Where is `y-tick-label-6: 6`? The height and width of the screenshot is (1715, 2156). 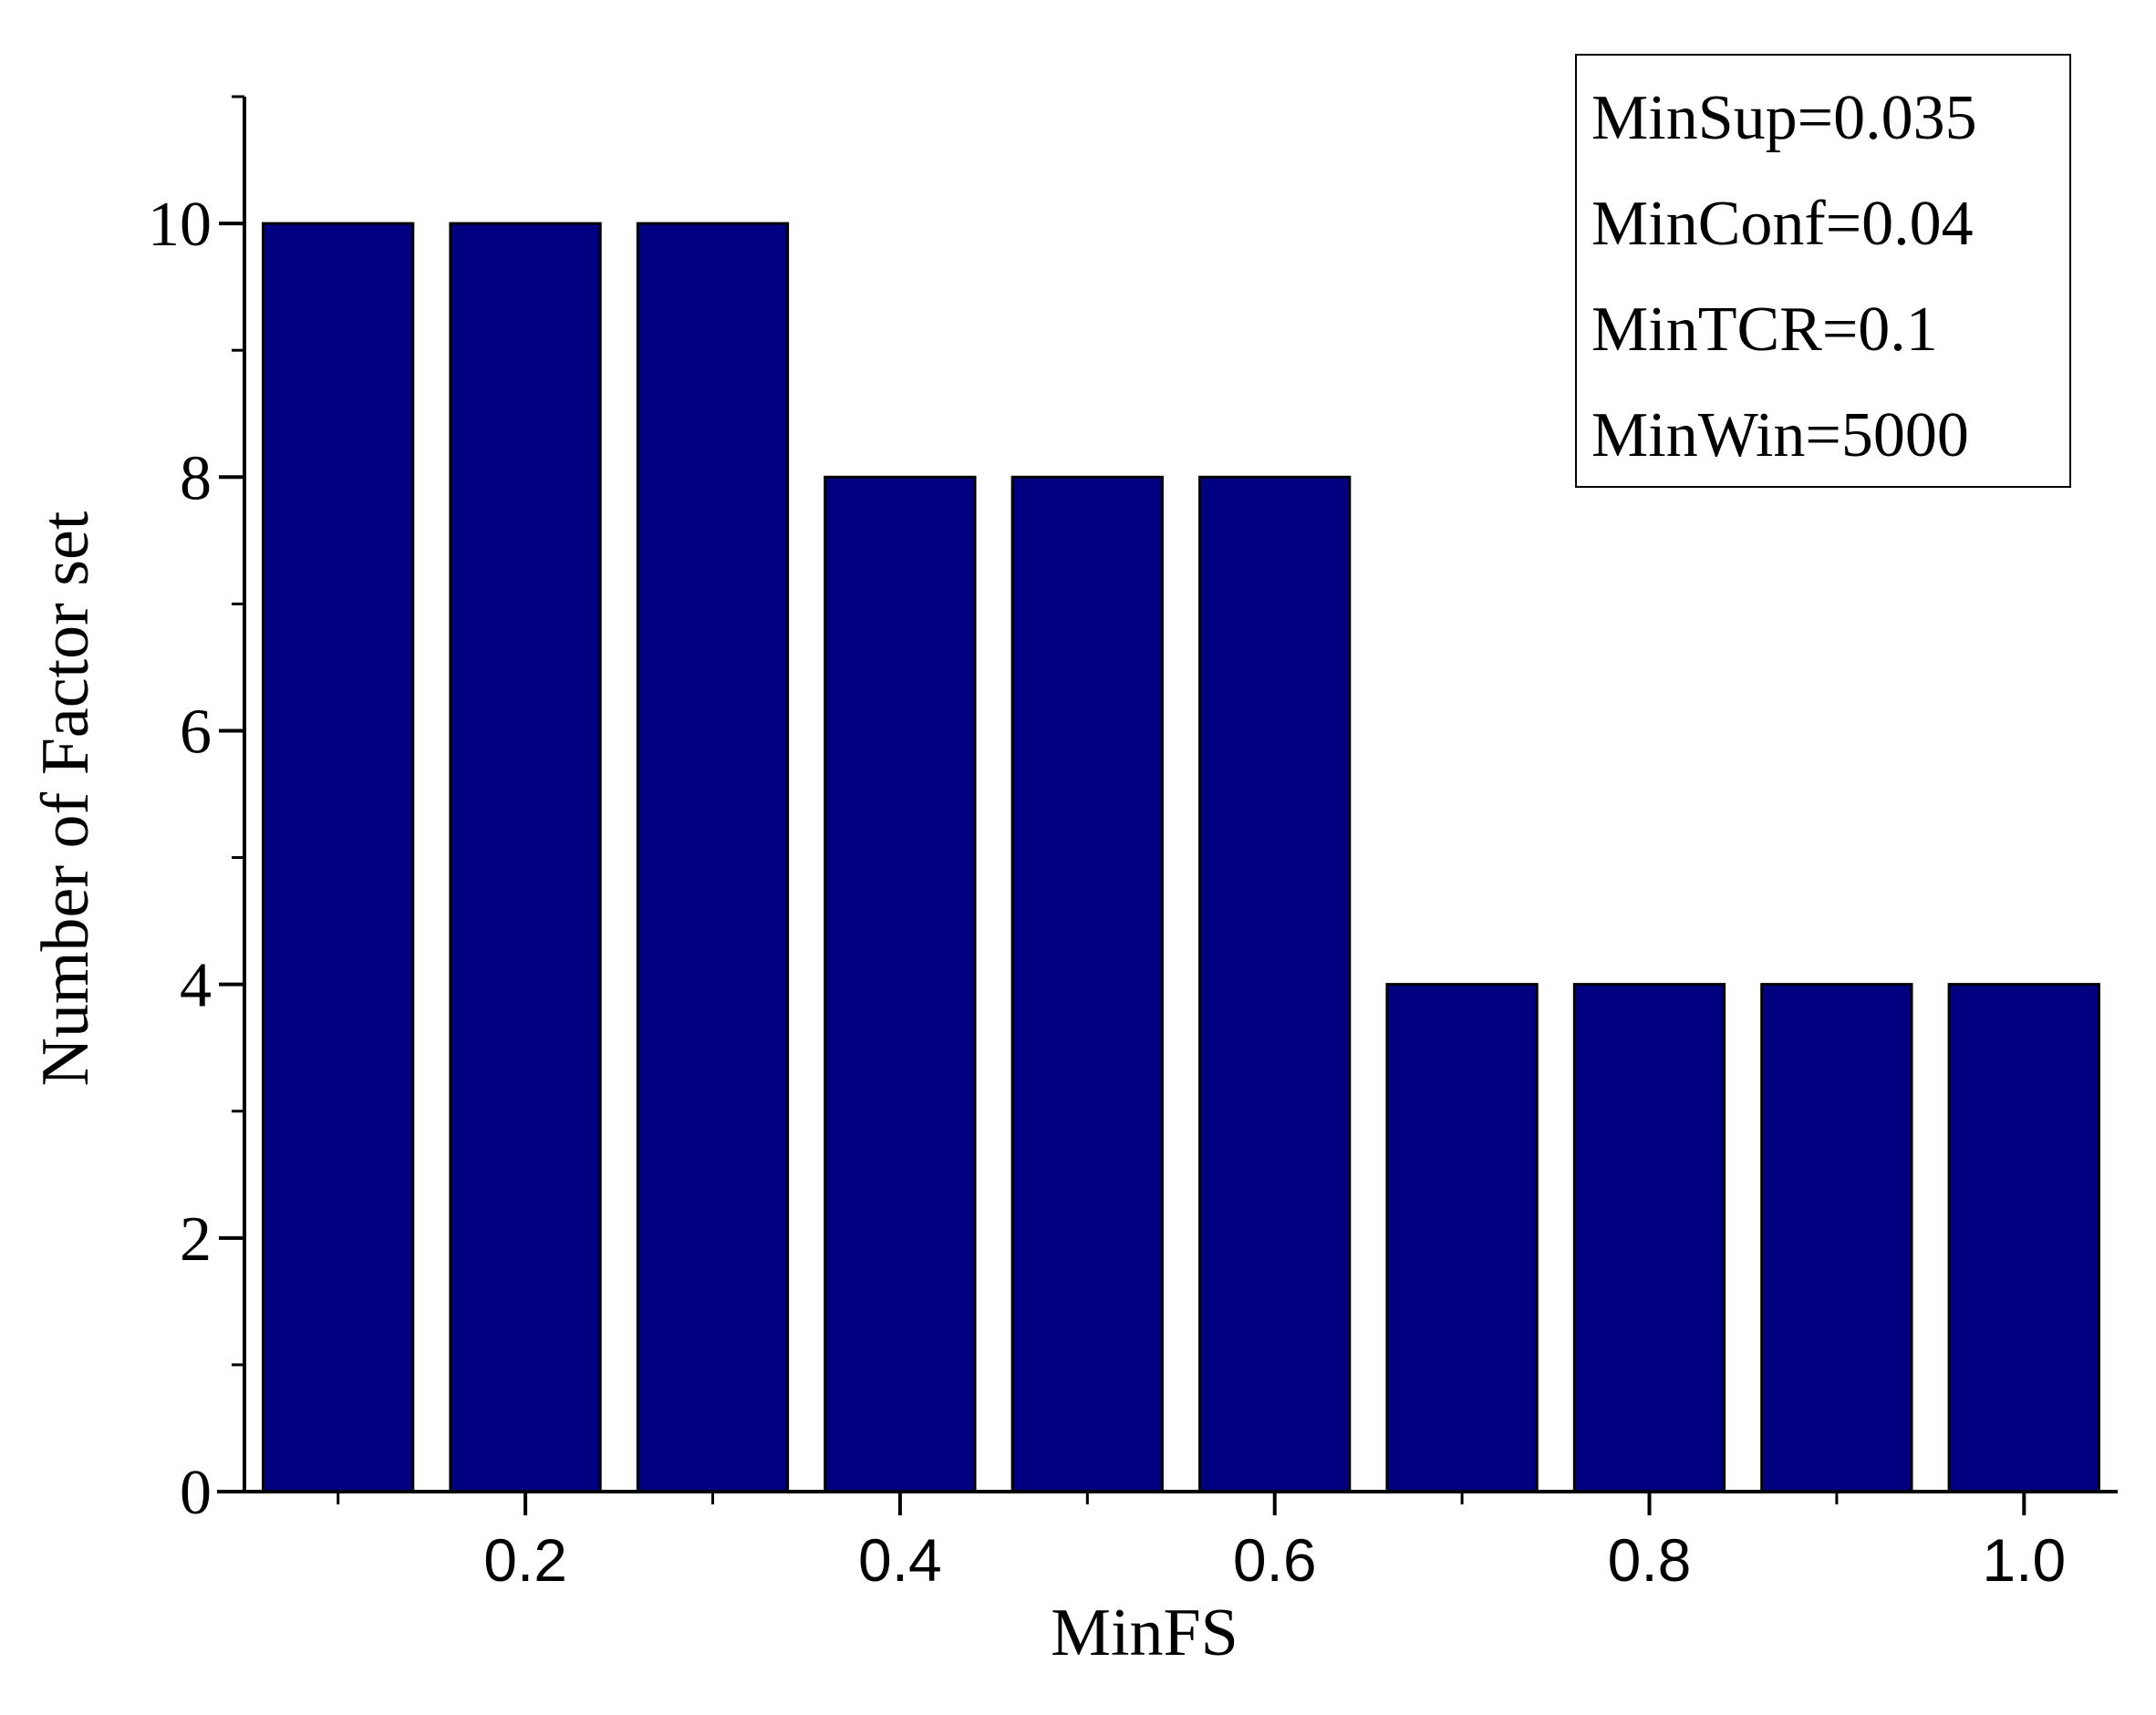
y-tick-label-6: 6 is located at coordinates (196, 732).